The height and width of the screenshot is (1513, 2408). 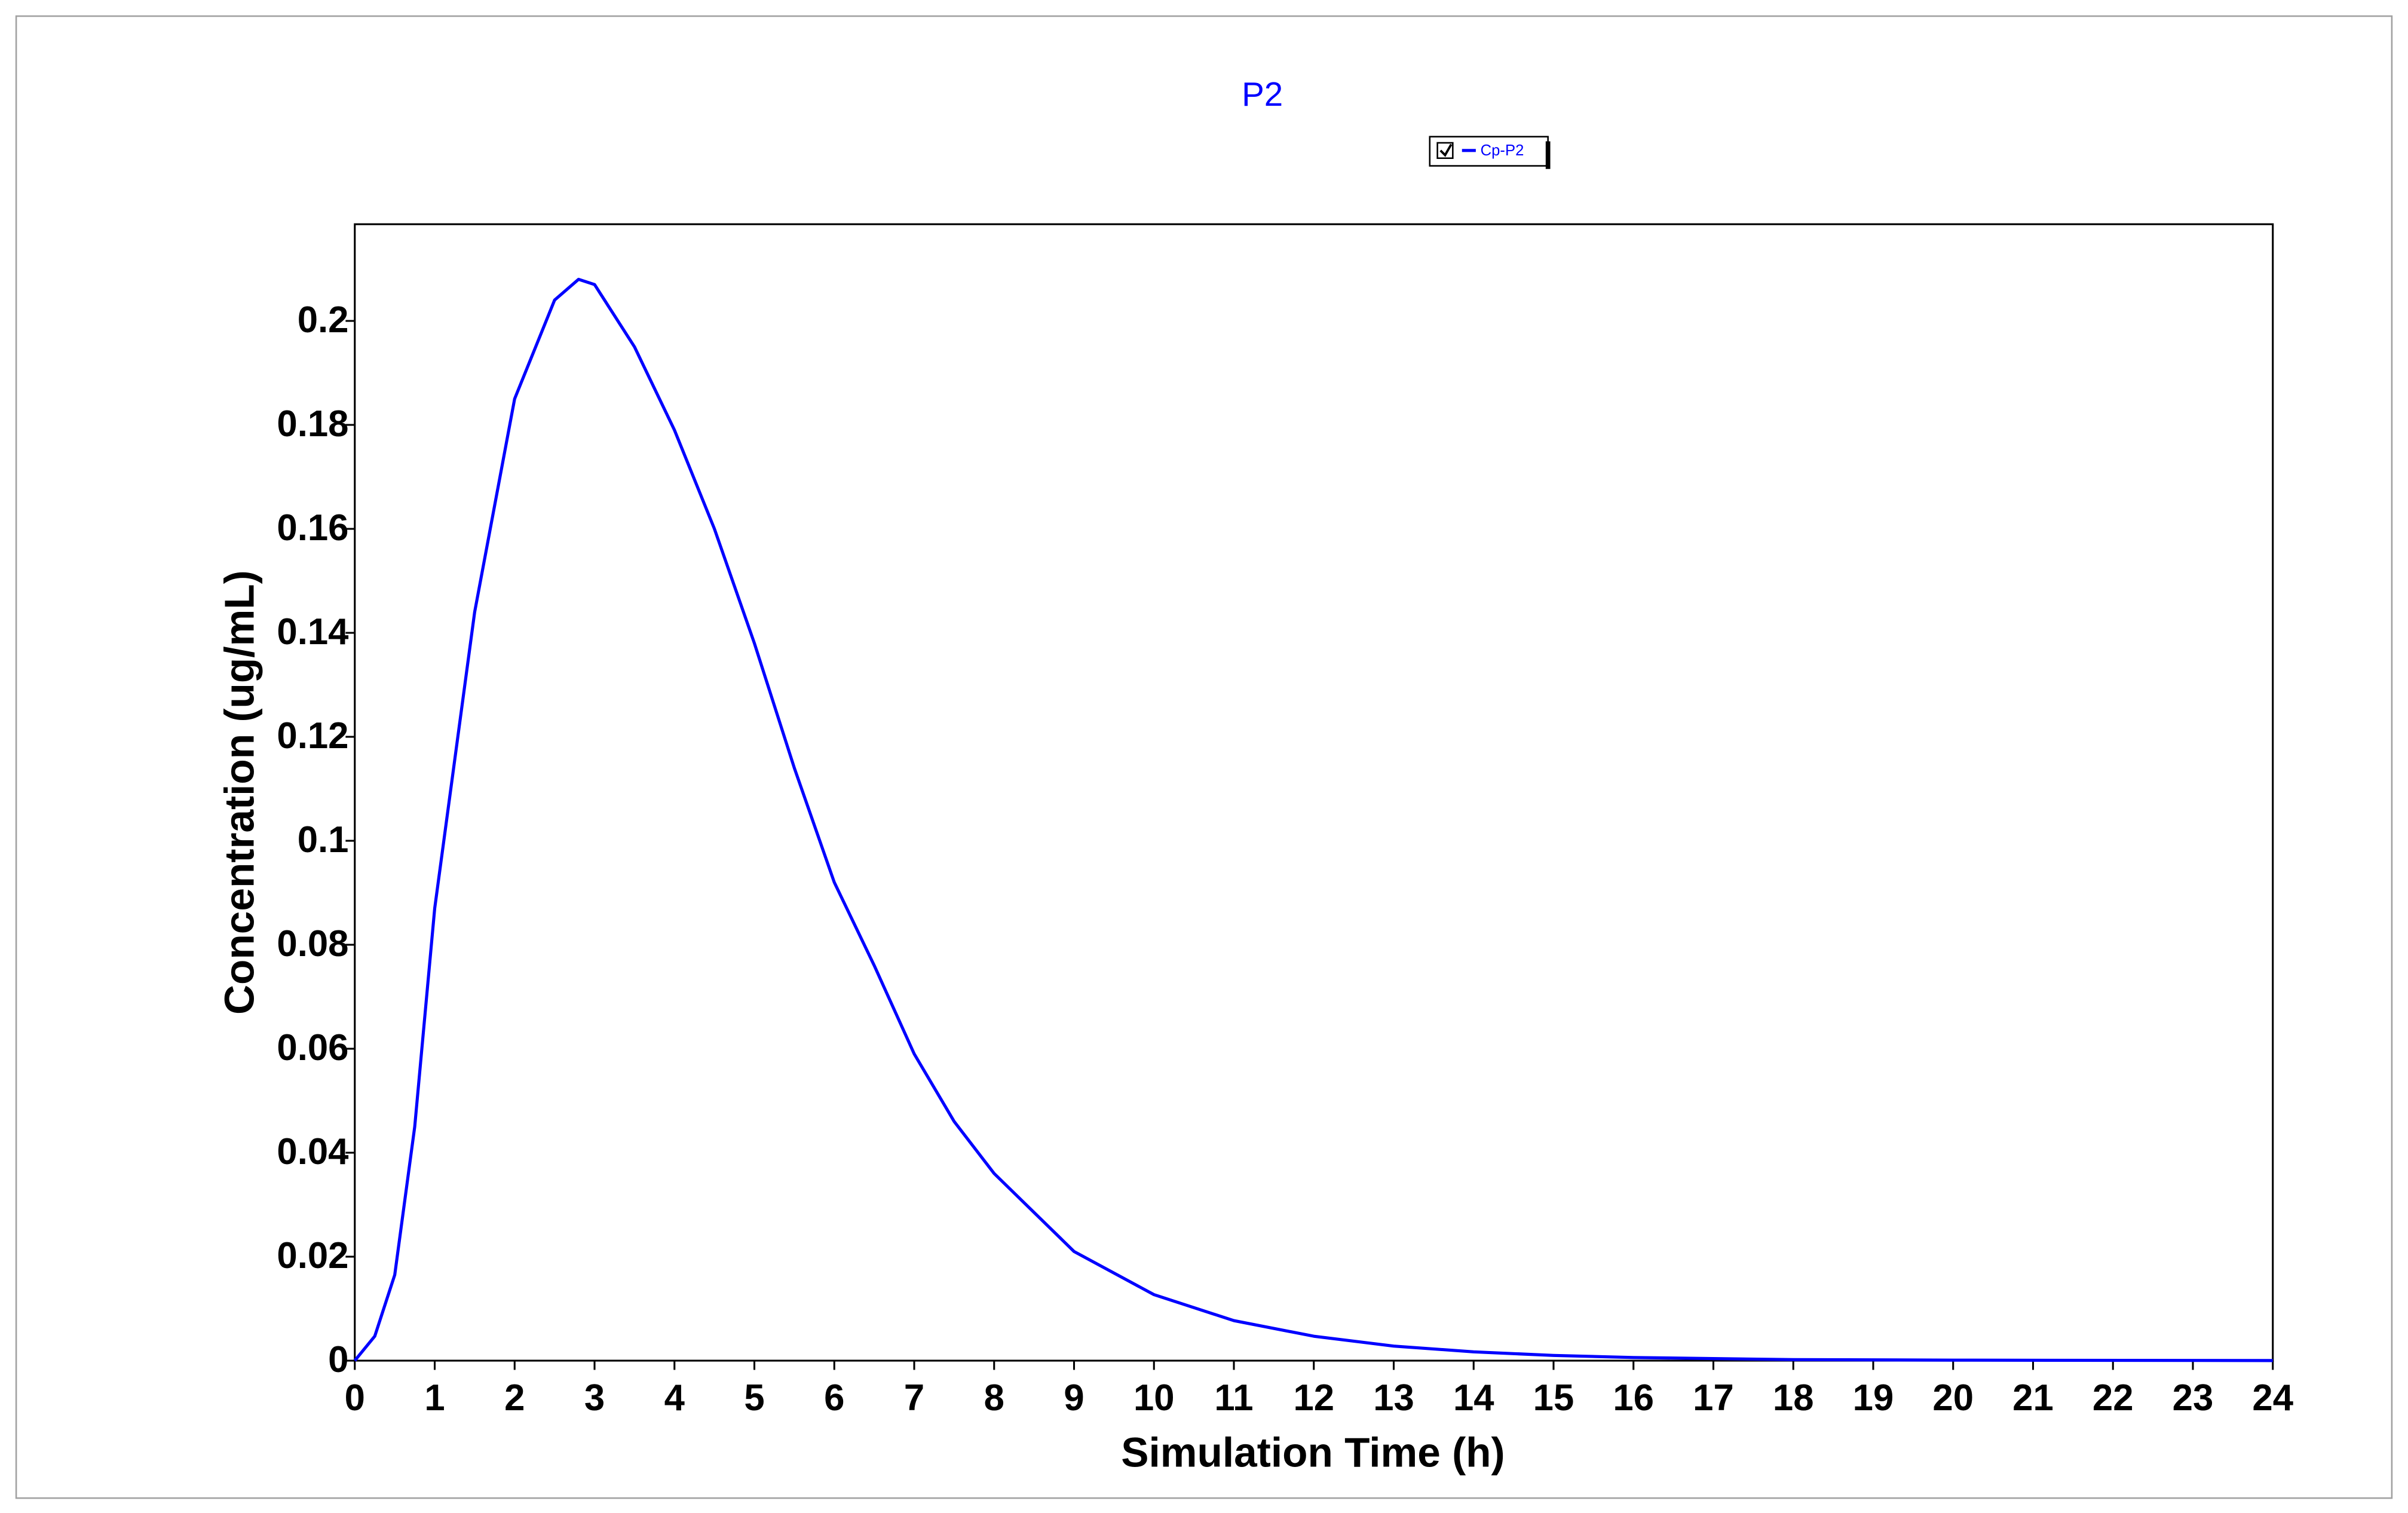 I want to click on x-tick-label: 11, so click(x=1233, y=1398).